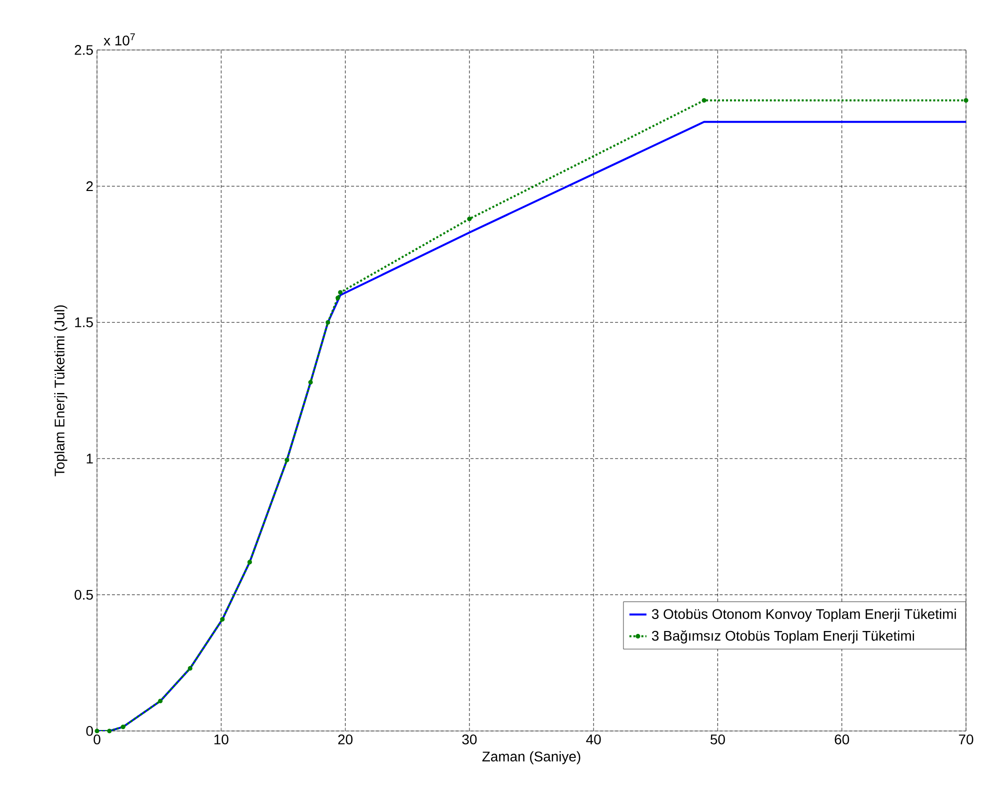  I want to click on x-tick-label: 10, so click(221, 739).